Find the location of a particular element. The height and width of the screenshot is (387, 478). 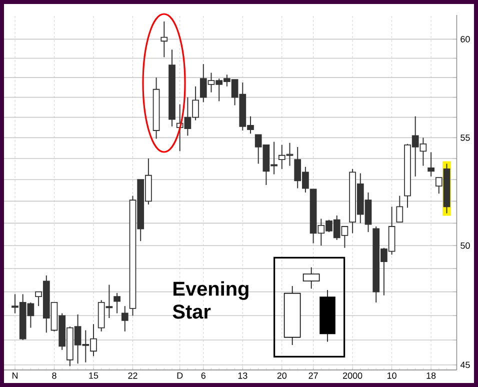

x-tick-label: 13 is located at coordinates (243, 375).